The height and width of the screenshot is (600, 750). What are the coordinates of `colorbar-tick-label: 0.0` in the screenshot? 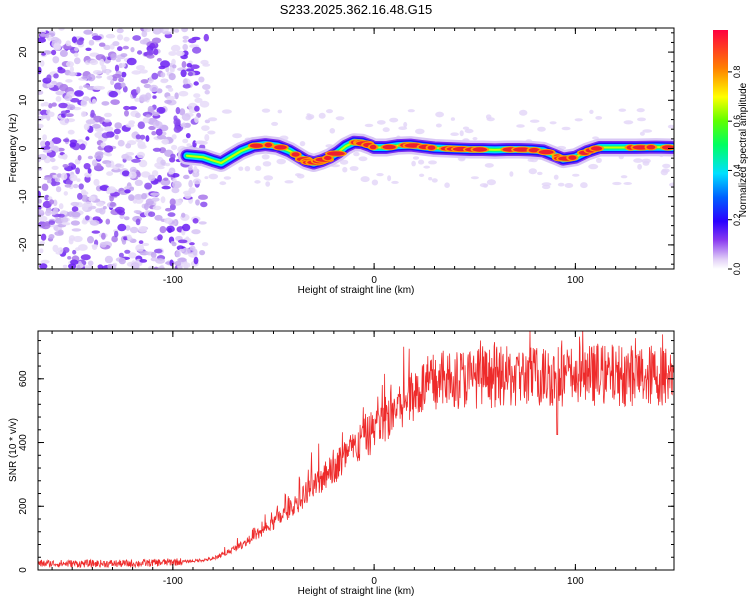 It's located at (737, 269).